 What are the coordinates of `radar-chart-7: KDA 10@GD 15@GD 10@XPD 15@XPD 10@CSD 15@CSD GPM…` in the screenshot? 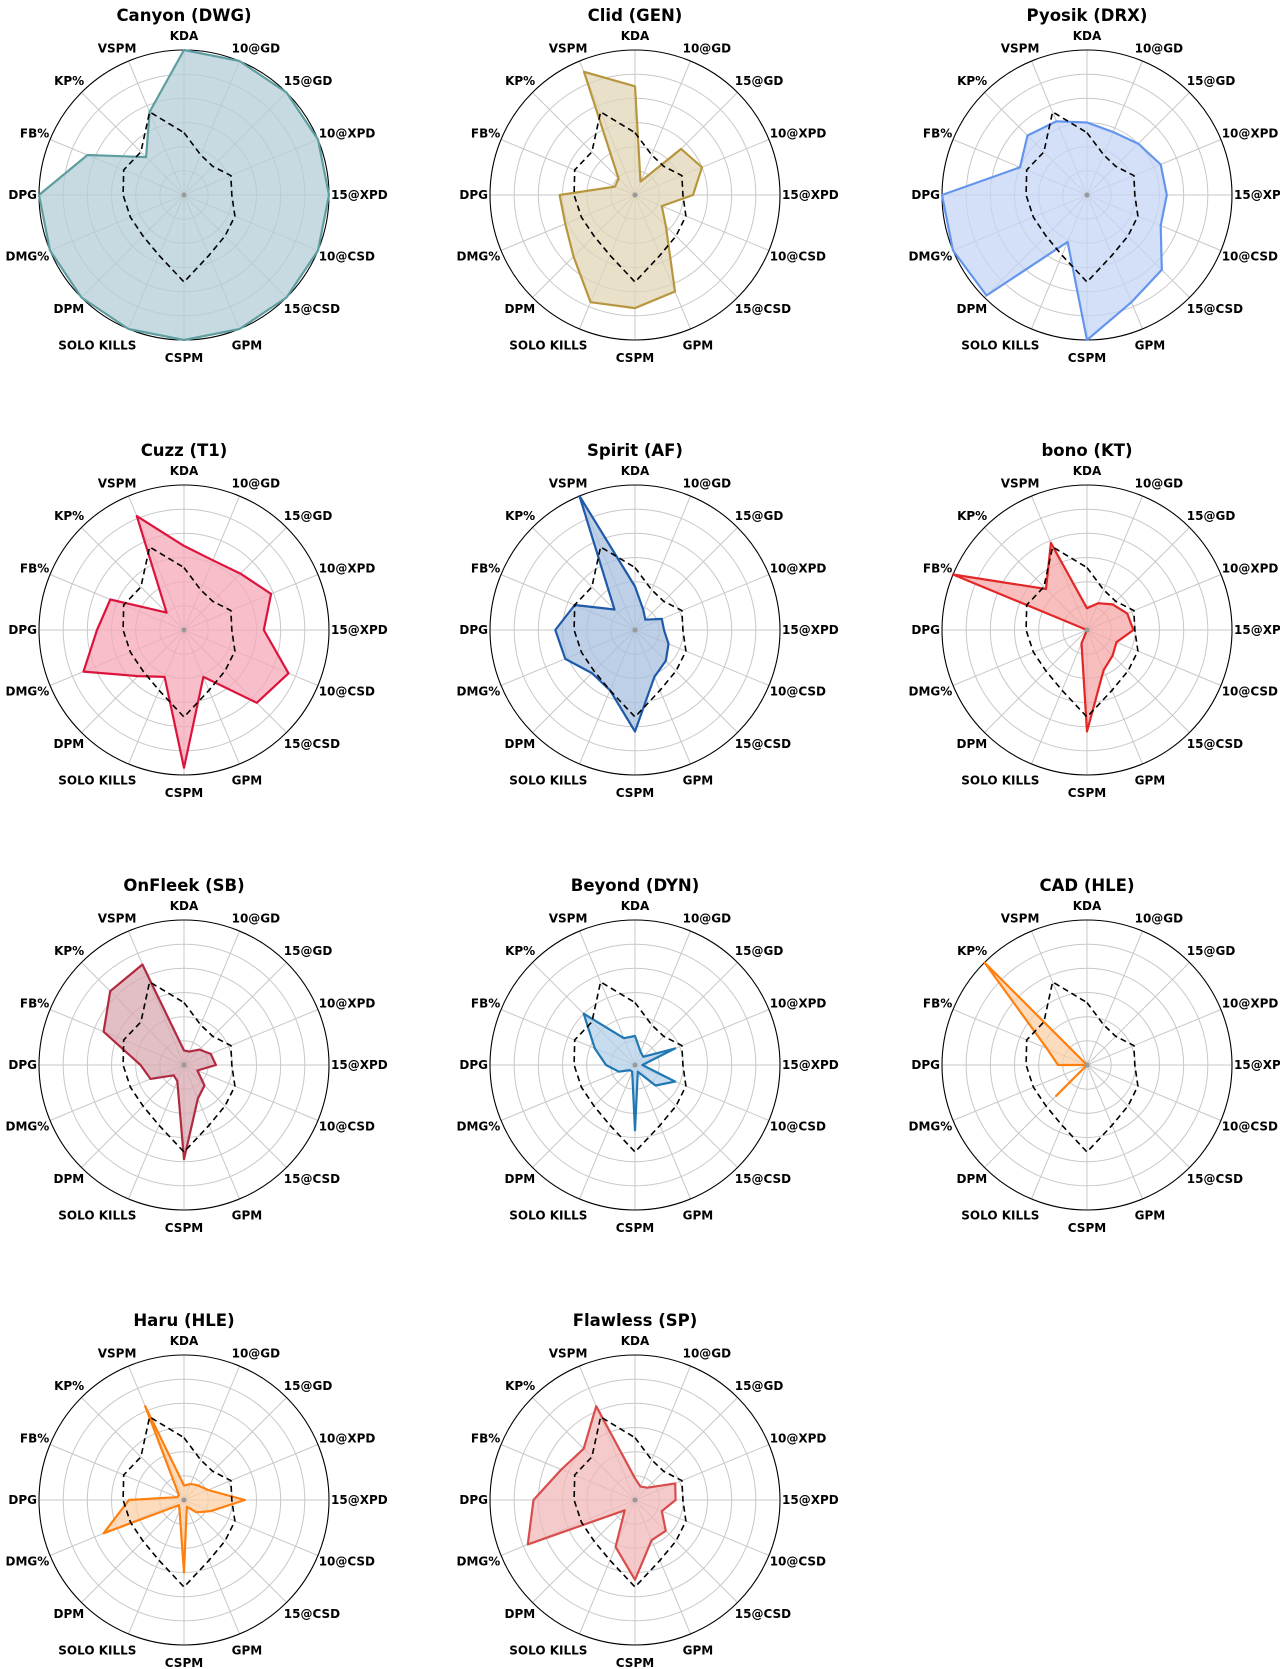 It's located at (648, 1055).